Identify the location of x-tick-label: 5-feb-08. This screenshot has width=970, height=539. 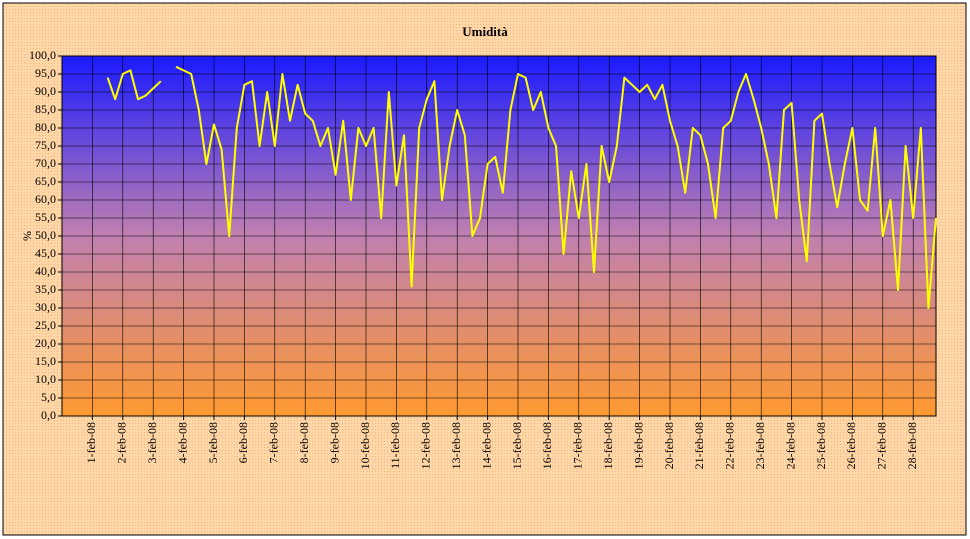
(213, 442).